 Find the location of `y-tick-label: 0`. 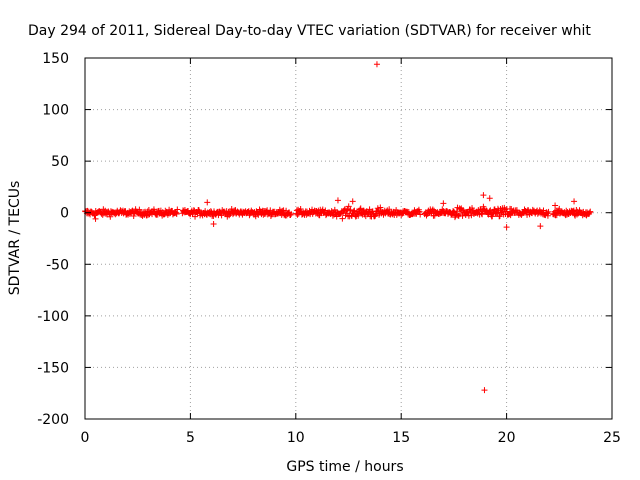

y-tick-label: 0 is located at coordinates (64, 214).